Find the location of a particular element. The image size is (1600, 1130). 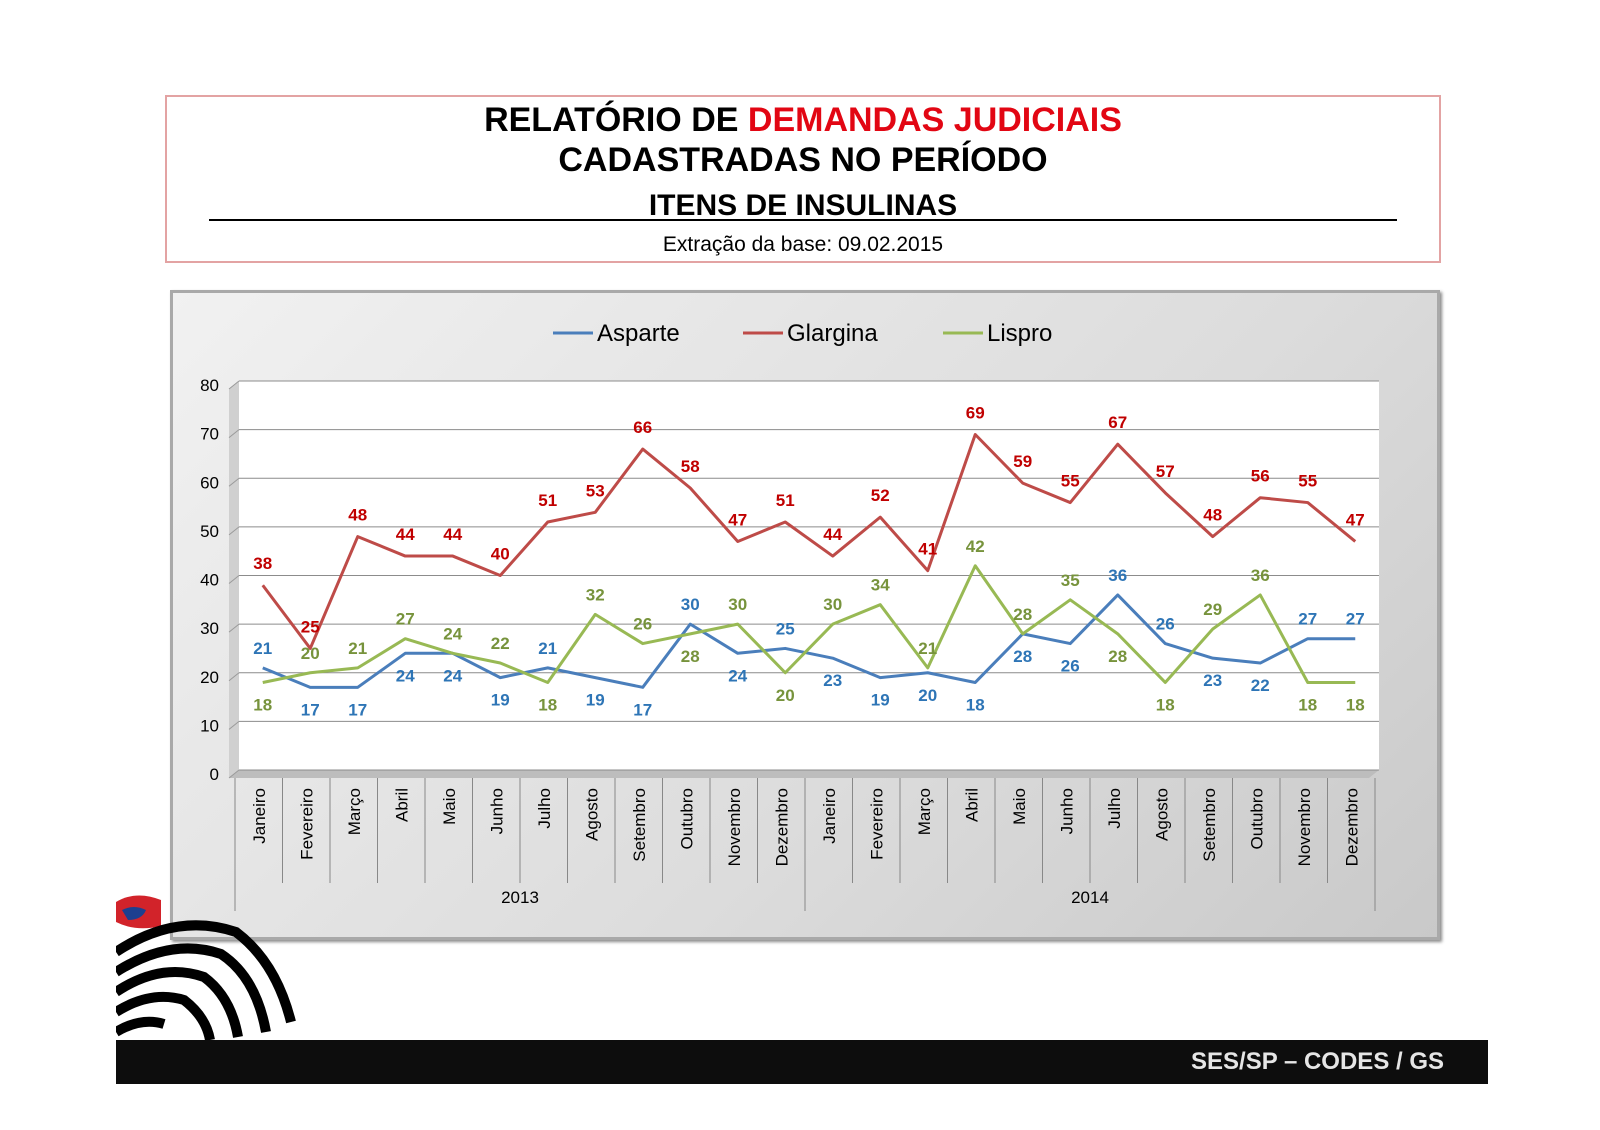

data-label-lispro: 34 is located at coordinates (880, 585).